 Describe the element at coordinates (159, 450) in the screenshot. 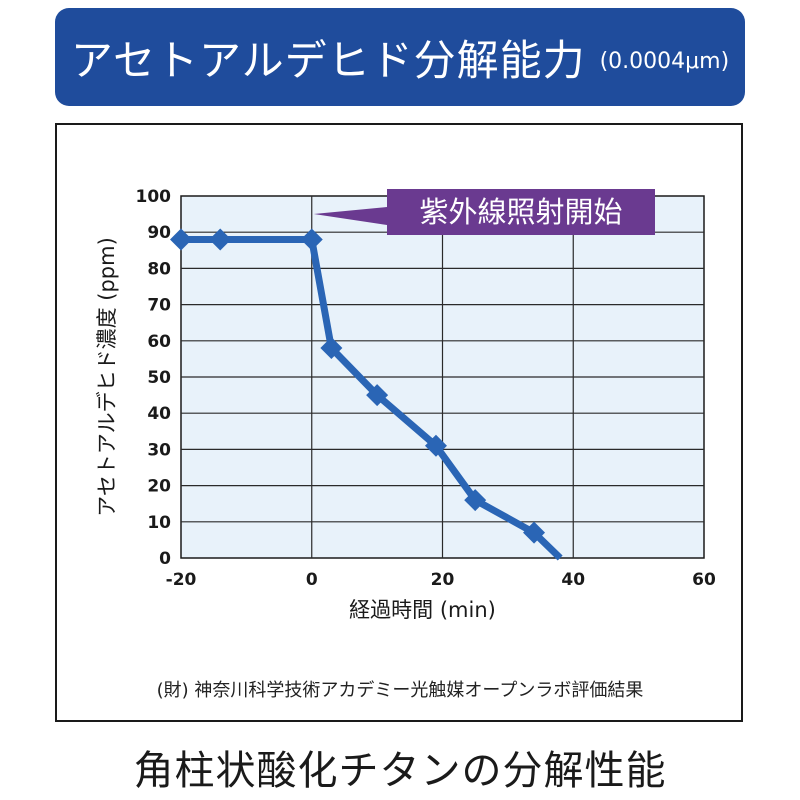

I see `y-tick-label: 30` at that location.